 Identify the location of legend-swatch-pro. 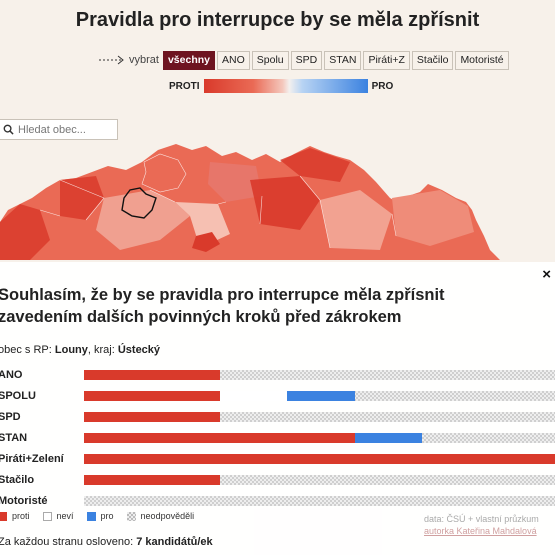
(91, 516).